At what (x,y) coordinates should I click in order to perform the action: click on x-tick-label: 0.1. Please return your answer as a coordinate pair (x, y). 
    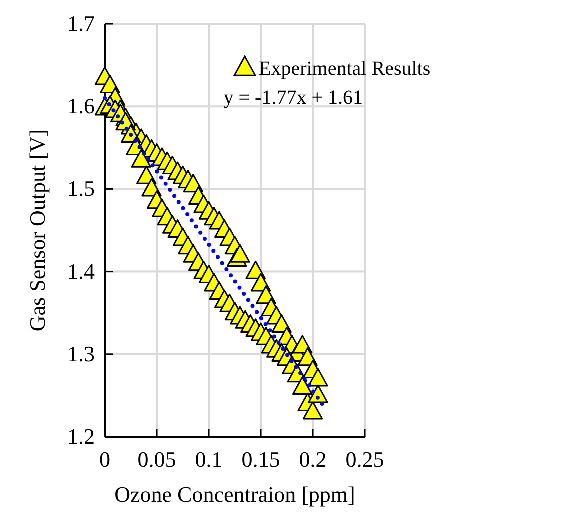
    Looking at the image, I should click on (209, 459).